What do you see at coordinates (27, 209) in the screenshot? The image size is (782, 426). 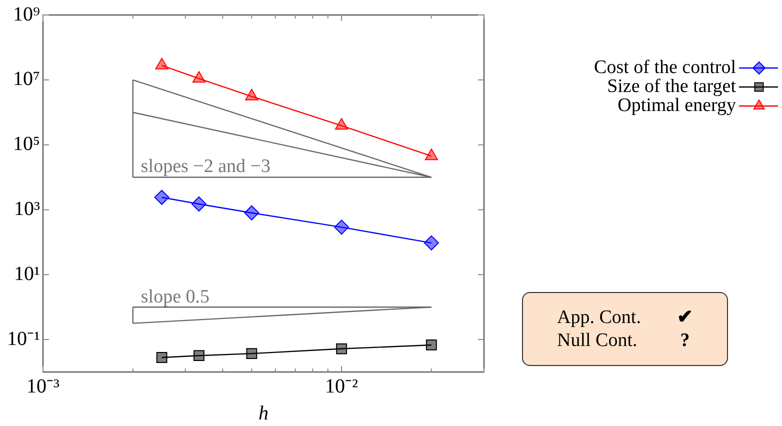 I see `y-tick-label: 10³` at bounding box center [27, 209].